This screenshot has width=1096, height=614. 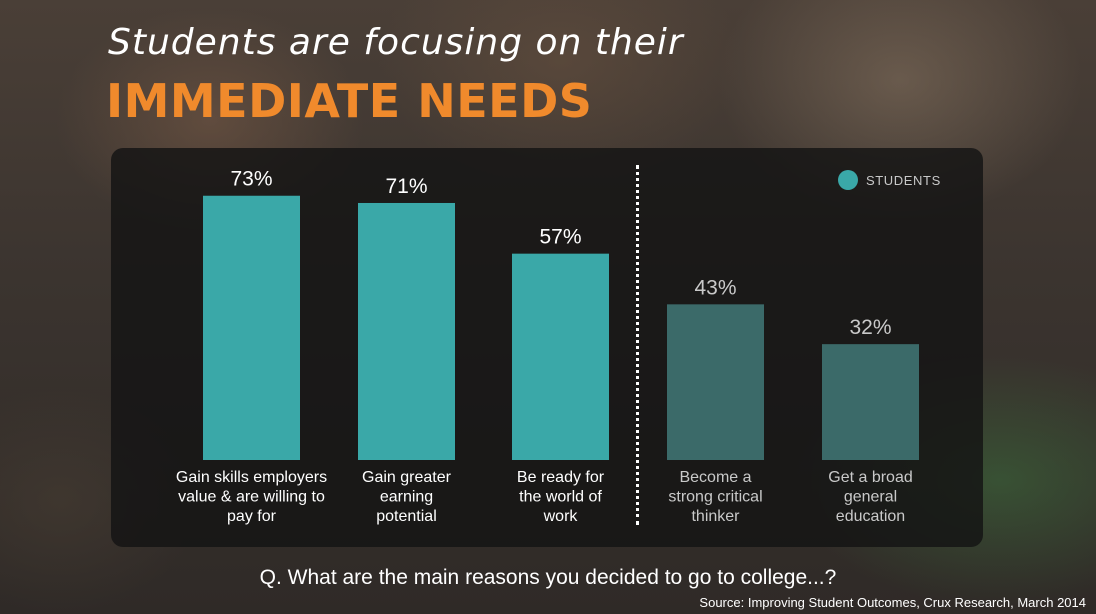 I want to click on legend-swatch-students, so click(x=848, y=180).